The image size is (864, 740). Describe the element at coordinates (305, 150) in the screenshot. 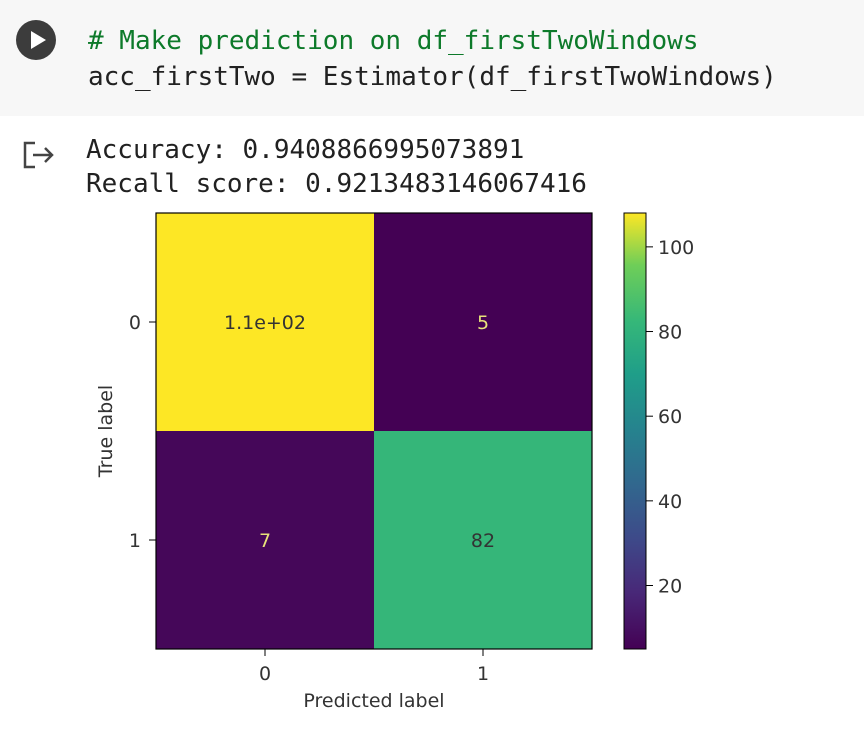

I see `accuracy-output: Accuracy: 0.9408866995073891` at that location.